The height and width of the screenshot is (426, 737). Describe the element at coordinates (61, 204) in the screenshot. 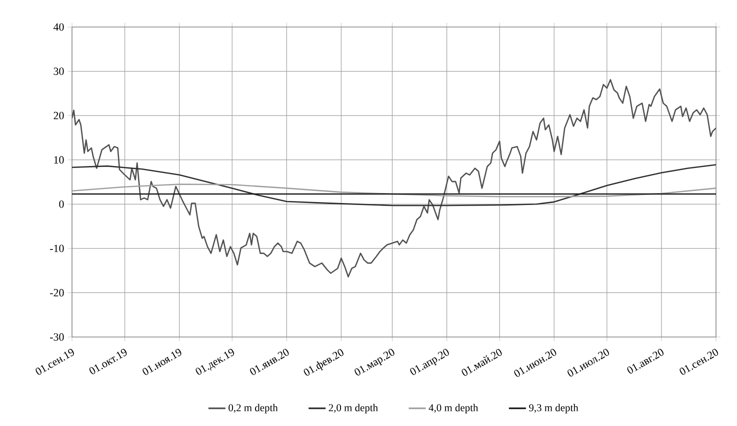

I see `y-tick-label: 0` at that location.